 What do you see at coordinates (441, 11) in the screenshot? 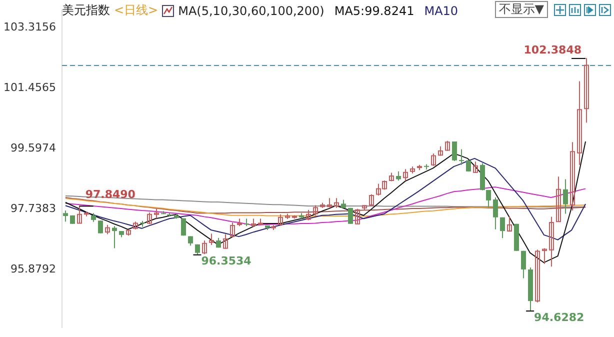
I see `text: MA10` at bounding box center [441, 11].